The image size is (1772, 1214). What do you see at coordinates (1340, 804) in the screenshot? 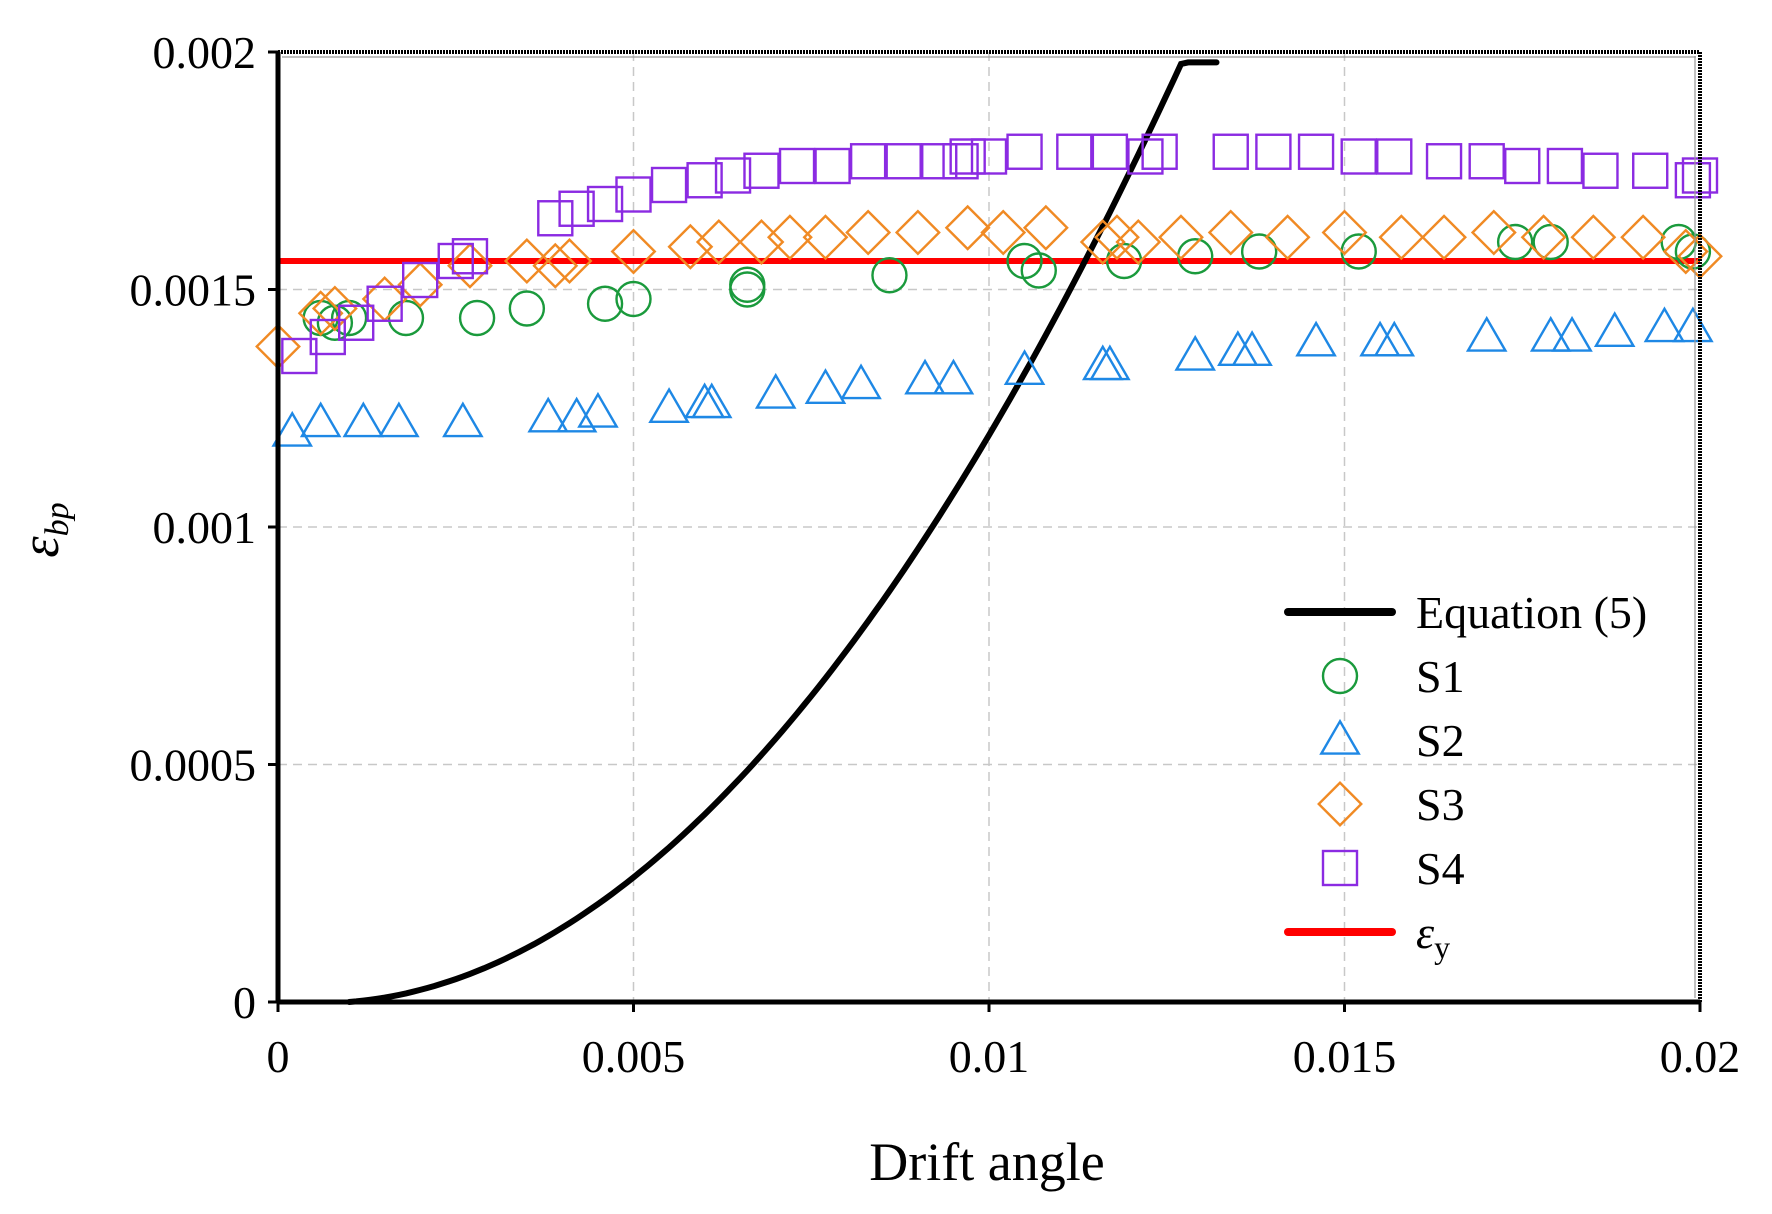
I see `legend-s3-swatch` at bounding box center [1340, 804].